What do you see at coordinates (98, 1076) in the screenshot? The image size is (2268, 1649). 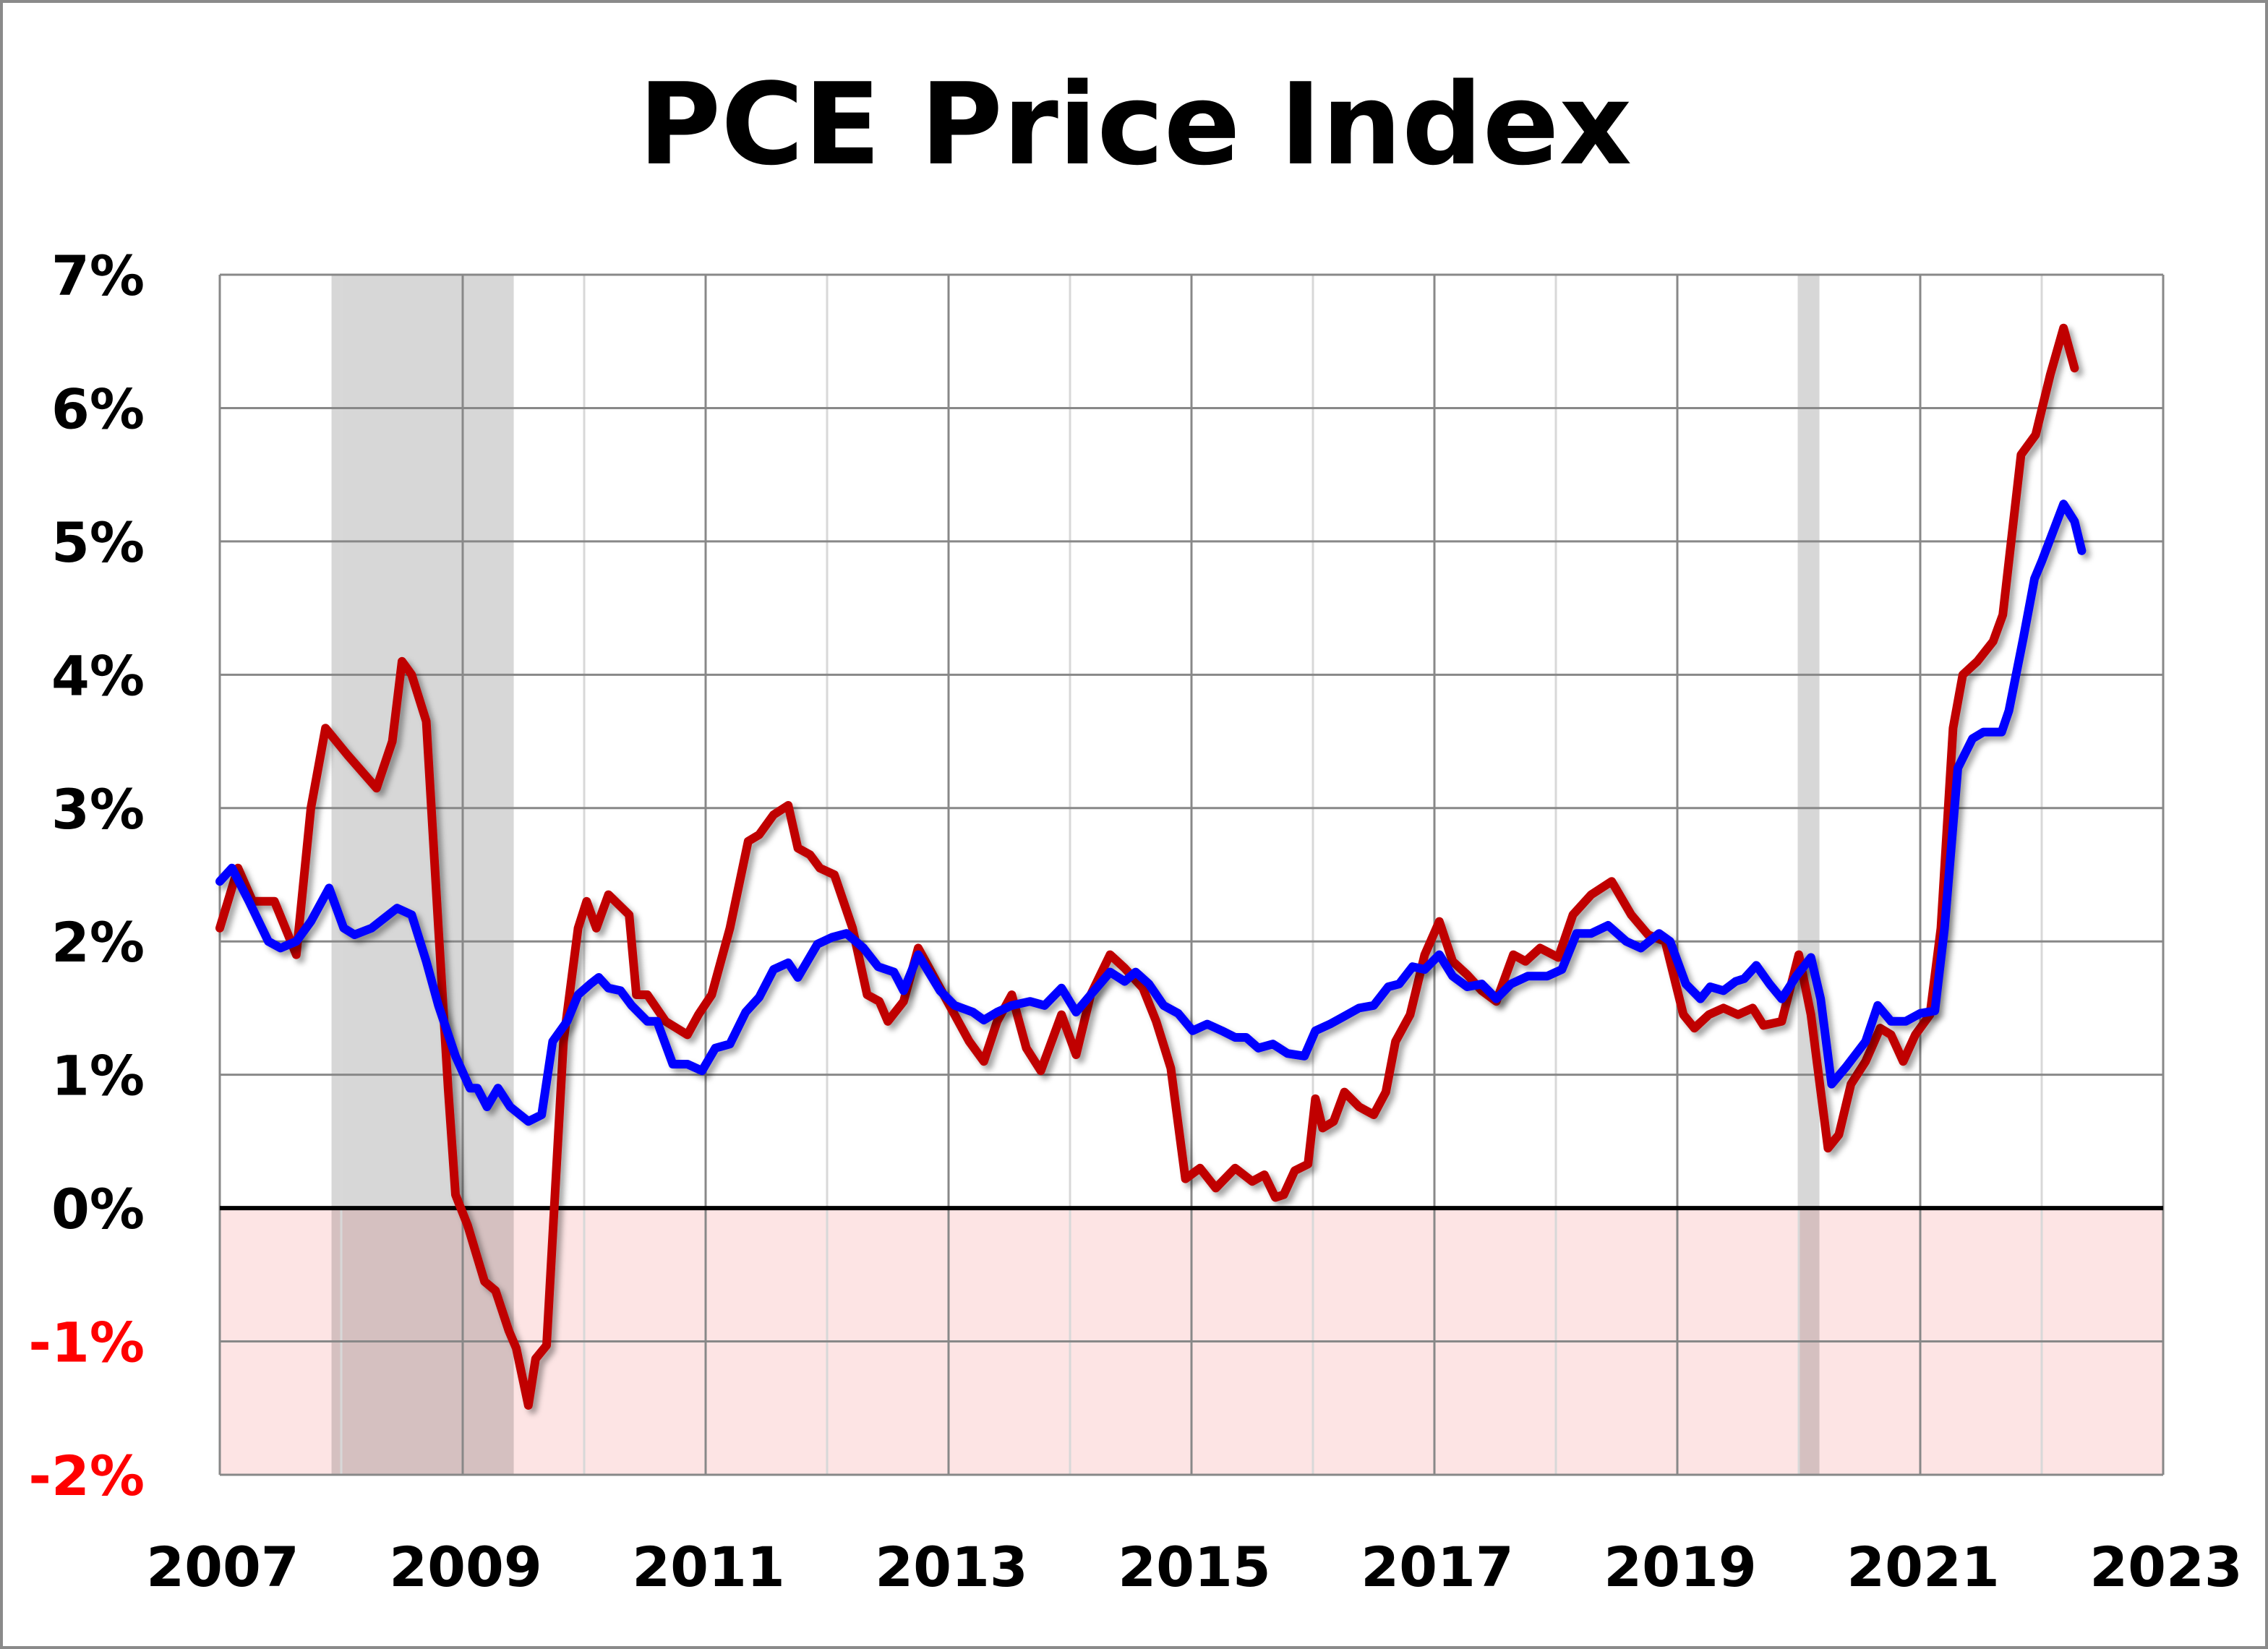 I see `y-tick-label: 1%` at bounding box center [98, 1076].